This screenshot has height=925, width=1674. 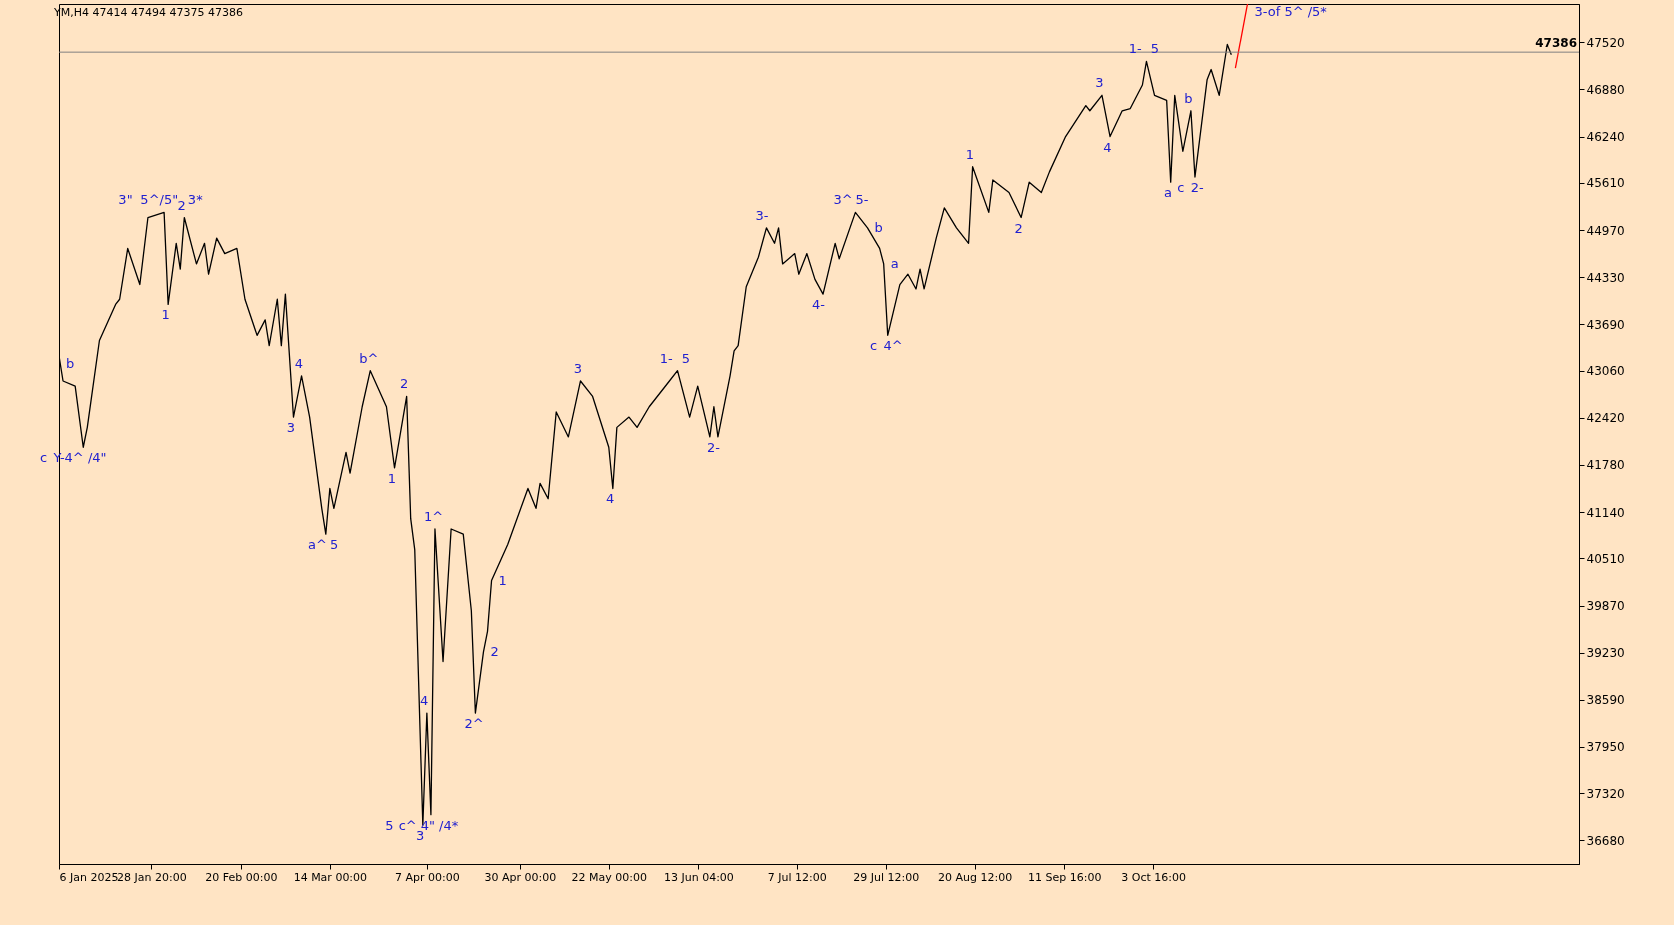 What do you see at coordinates (1291, 11) in the screenshot?
I see `annotation: 3-of 5^ /5*` at bounding box center [1291, 11].